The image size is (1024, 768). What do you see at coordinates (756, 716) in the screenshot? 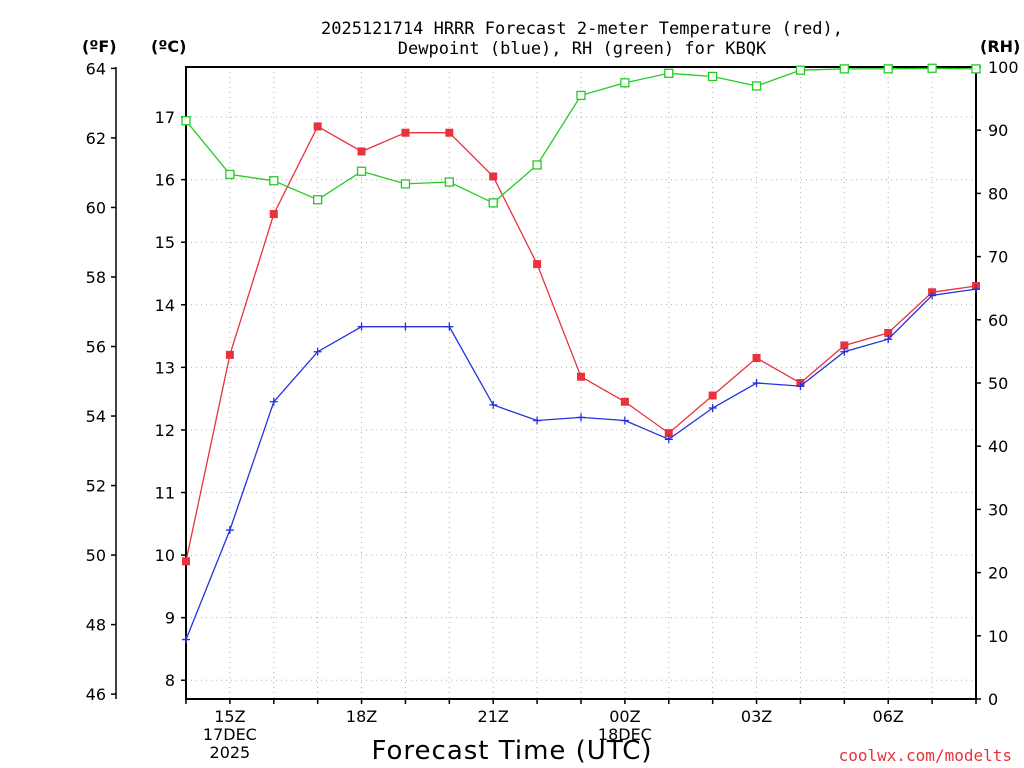
I see `x-tick-label: 03Z` at bounding box center [756, 716].